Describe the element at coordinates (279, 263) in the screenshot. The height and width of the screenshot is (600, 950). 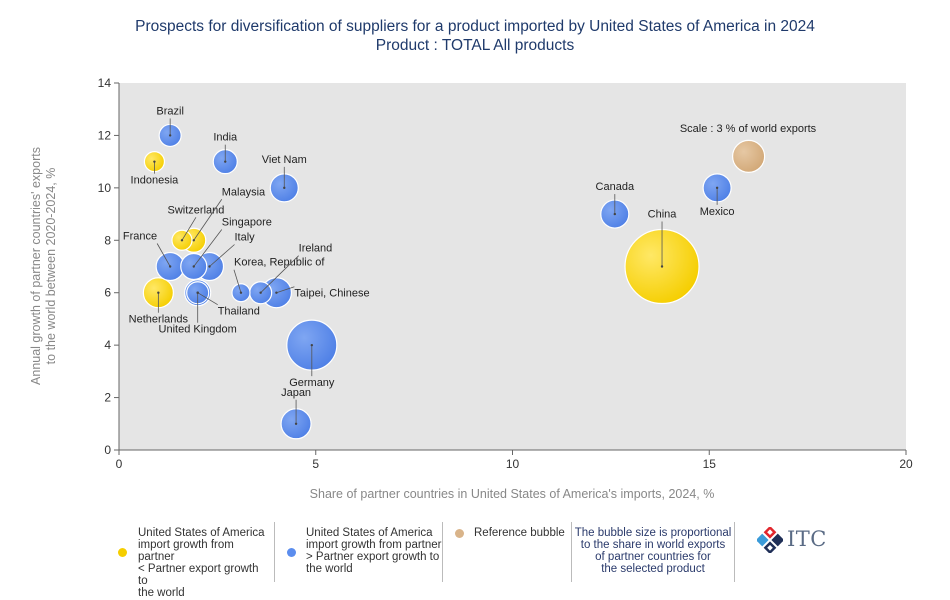
I see `bubble-label: Korea, Republic of` at that location.